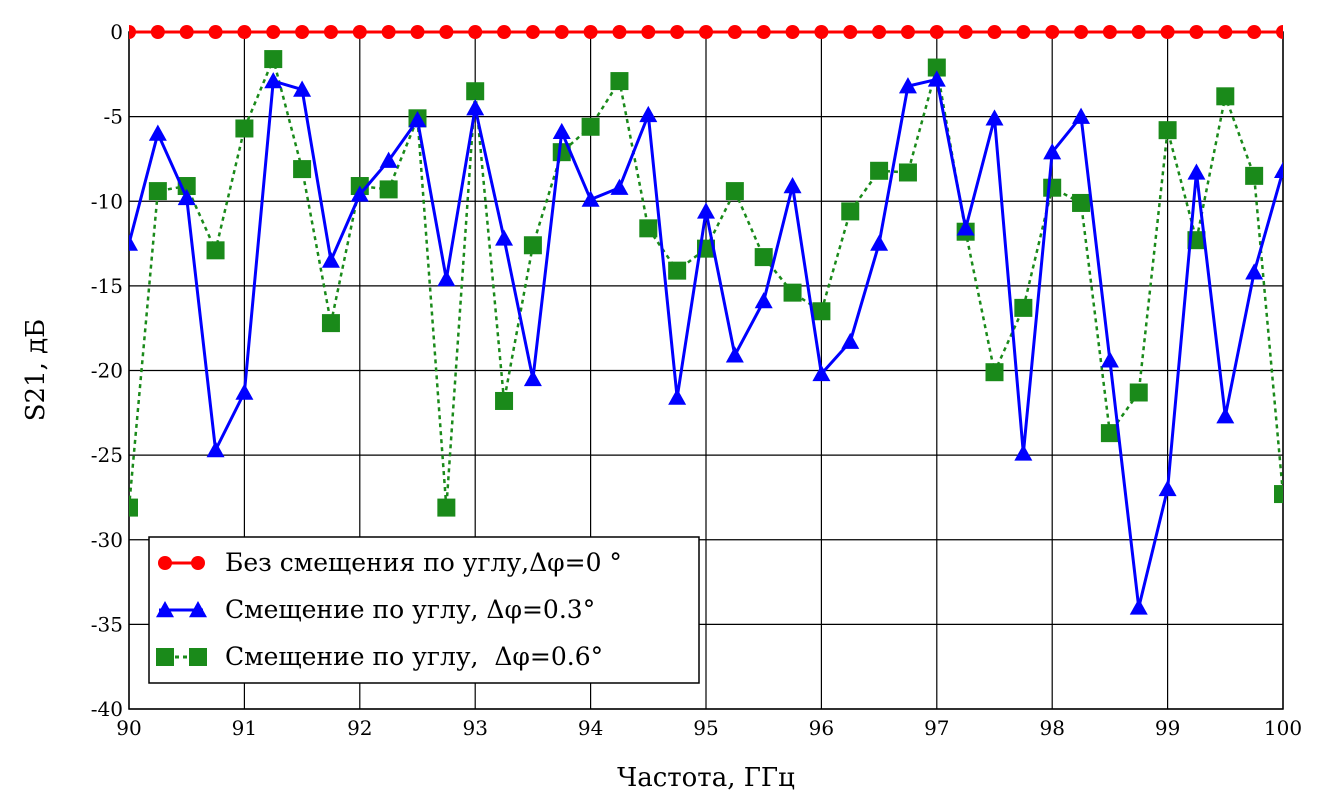 This screenshot has height=809, width=1327. I want to click on y-tick-label: -20, so click(107, 371).